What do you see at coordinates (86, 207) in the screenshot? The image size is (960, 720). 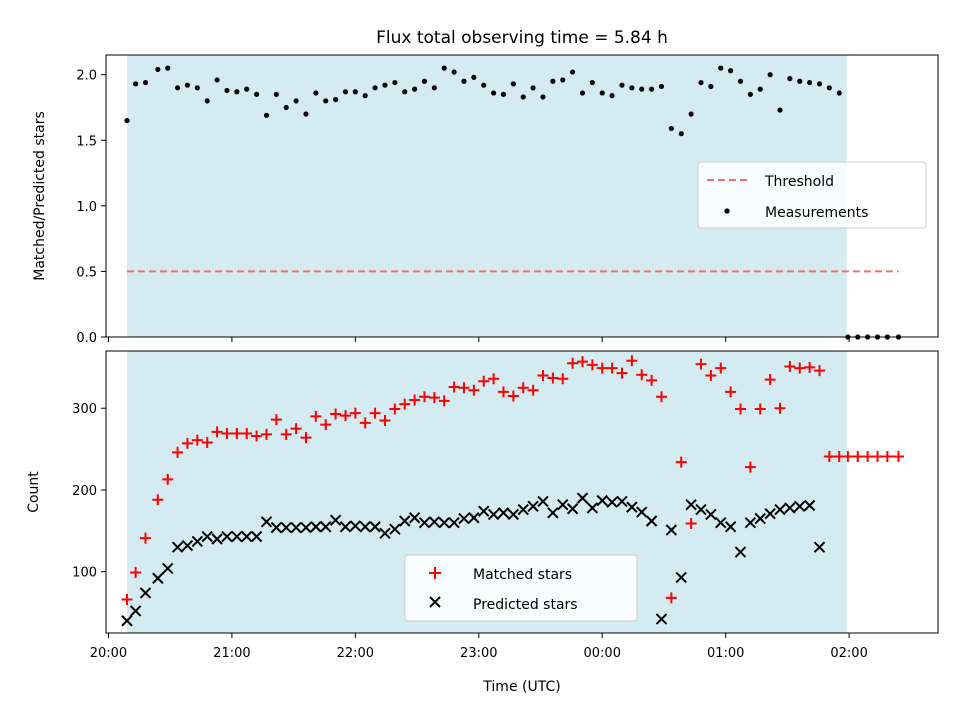 I see `top-y-tick-label: 1.0` at bounding box center [86, 207].